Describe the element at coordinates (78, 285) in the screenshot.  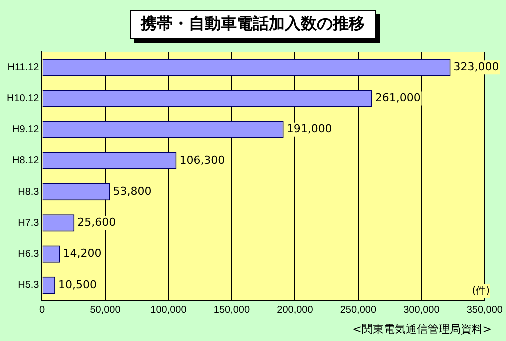
I see `data-label: 10,500` at that location.